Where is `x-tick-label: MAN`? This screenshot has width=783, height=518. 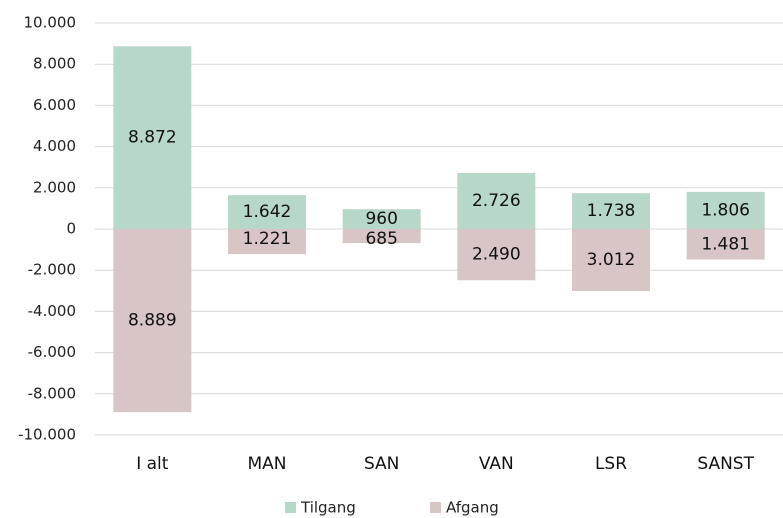 x-tick-label: MAN is located at coordinates (266, 464).